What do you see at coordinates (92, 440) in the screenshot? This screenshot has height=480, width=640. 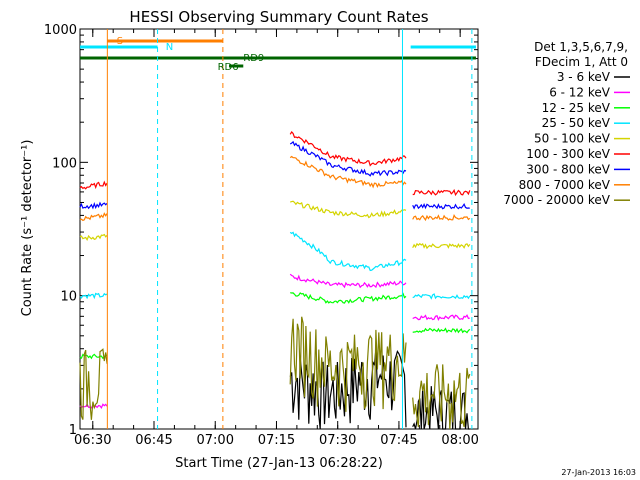 I see `x-tick-label: 06:30` at bounding box center [92, 440].